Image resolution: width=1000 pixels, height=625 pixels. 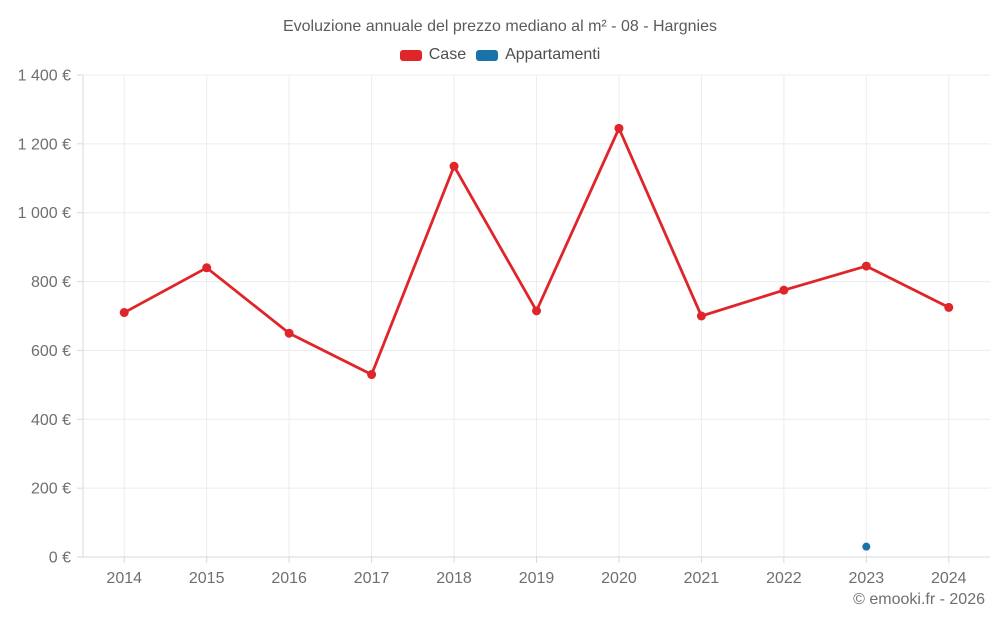 What do you see at coordinates (866, 546) in the screenshot?
I see `data-point-appartamenti-2023` at bounding box center [866, 546].